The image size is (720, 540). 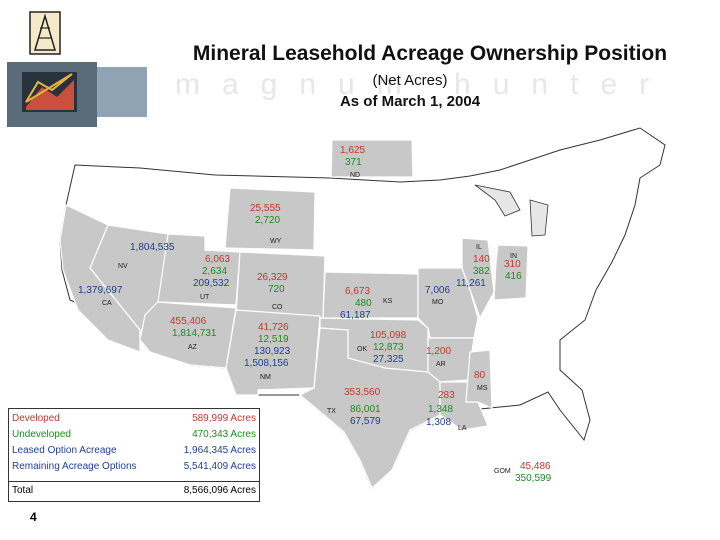 I want to click on state-in, so click(x=511, y=272).